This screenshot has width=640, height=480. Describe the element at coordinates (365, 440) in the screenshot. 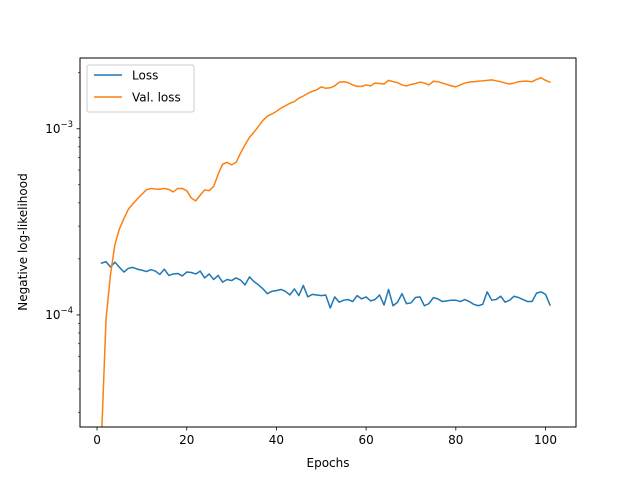

I see `x-tick-label: 60` at that location.